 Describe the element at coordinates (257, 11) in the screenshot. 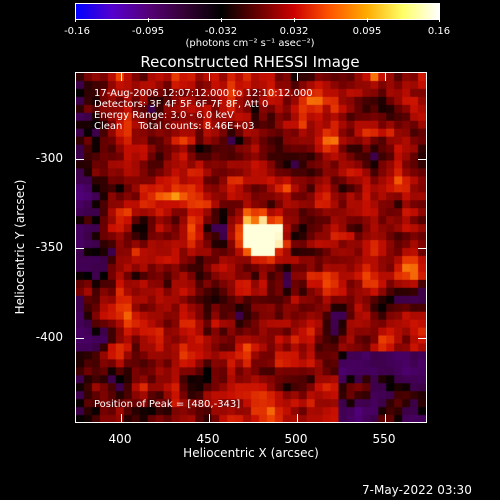

I see `colorbar` at that location.